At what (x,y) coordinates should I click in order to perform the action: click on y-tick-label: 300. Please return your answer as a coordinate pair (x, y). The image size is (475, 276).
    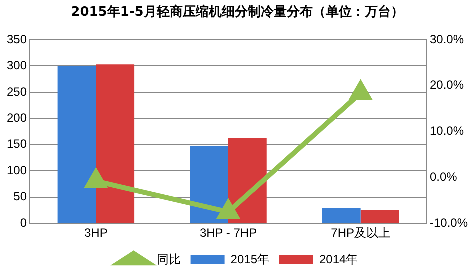
    Looking at the image, I should click on (17, 65).